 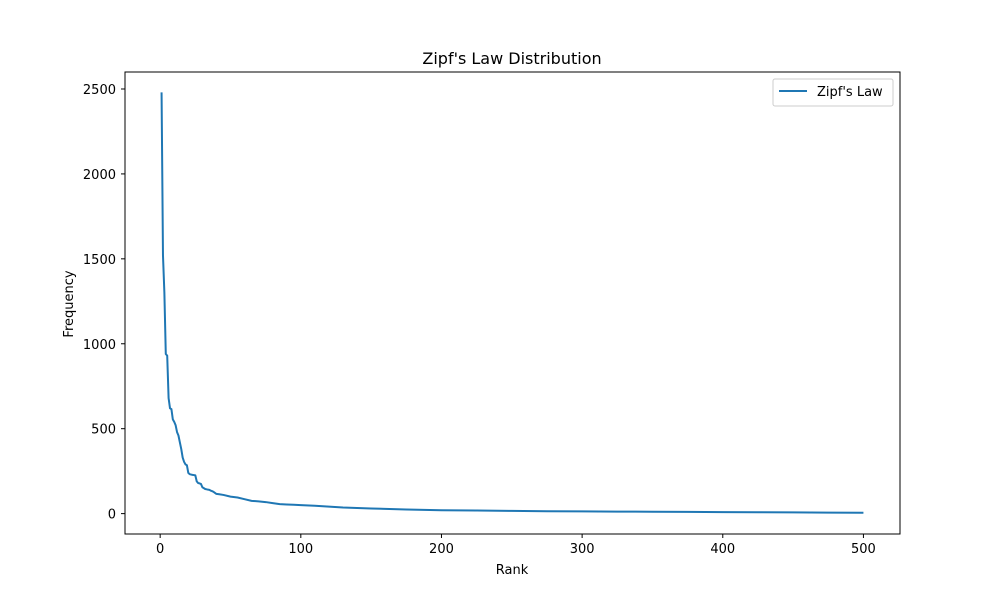 What do you see at coordinates (103, 430) in the screenshot?
I see `y-tick-label: 500` at bounding box center [103, 430].